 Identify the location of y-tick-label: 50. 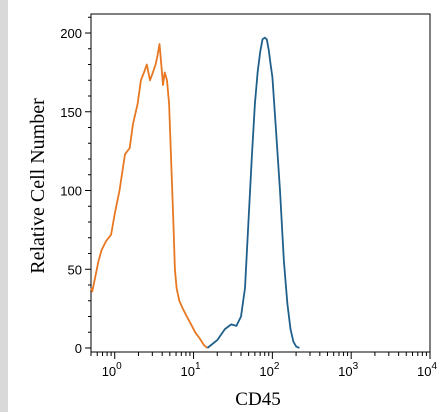
(75, 269).